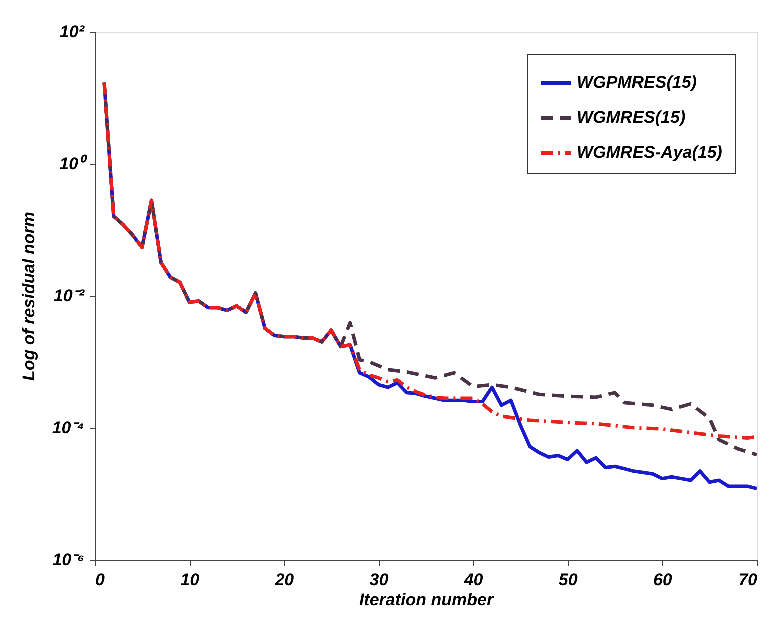 Image resolution: width=772 pixels, height=624 pixels. I want to click on x-tick-label: 0, so click(101, 580).